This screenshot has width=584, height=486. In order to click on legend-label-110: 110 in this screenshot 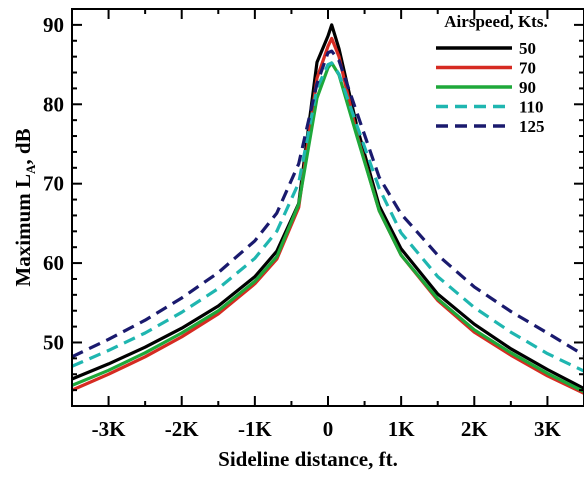, I will do `click(531, 107)`.